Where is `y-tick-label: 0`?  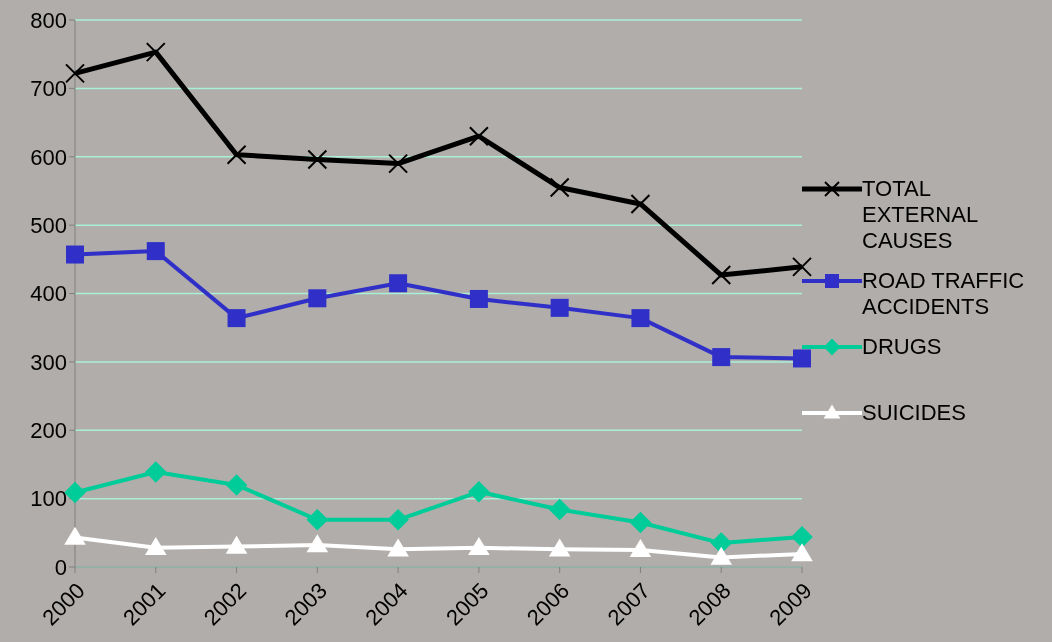
y-tick-label: 0 is located at coordinates (60, 567).